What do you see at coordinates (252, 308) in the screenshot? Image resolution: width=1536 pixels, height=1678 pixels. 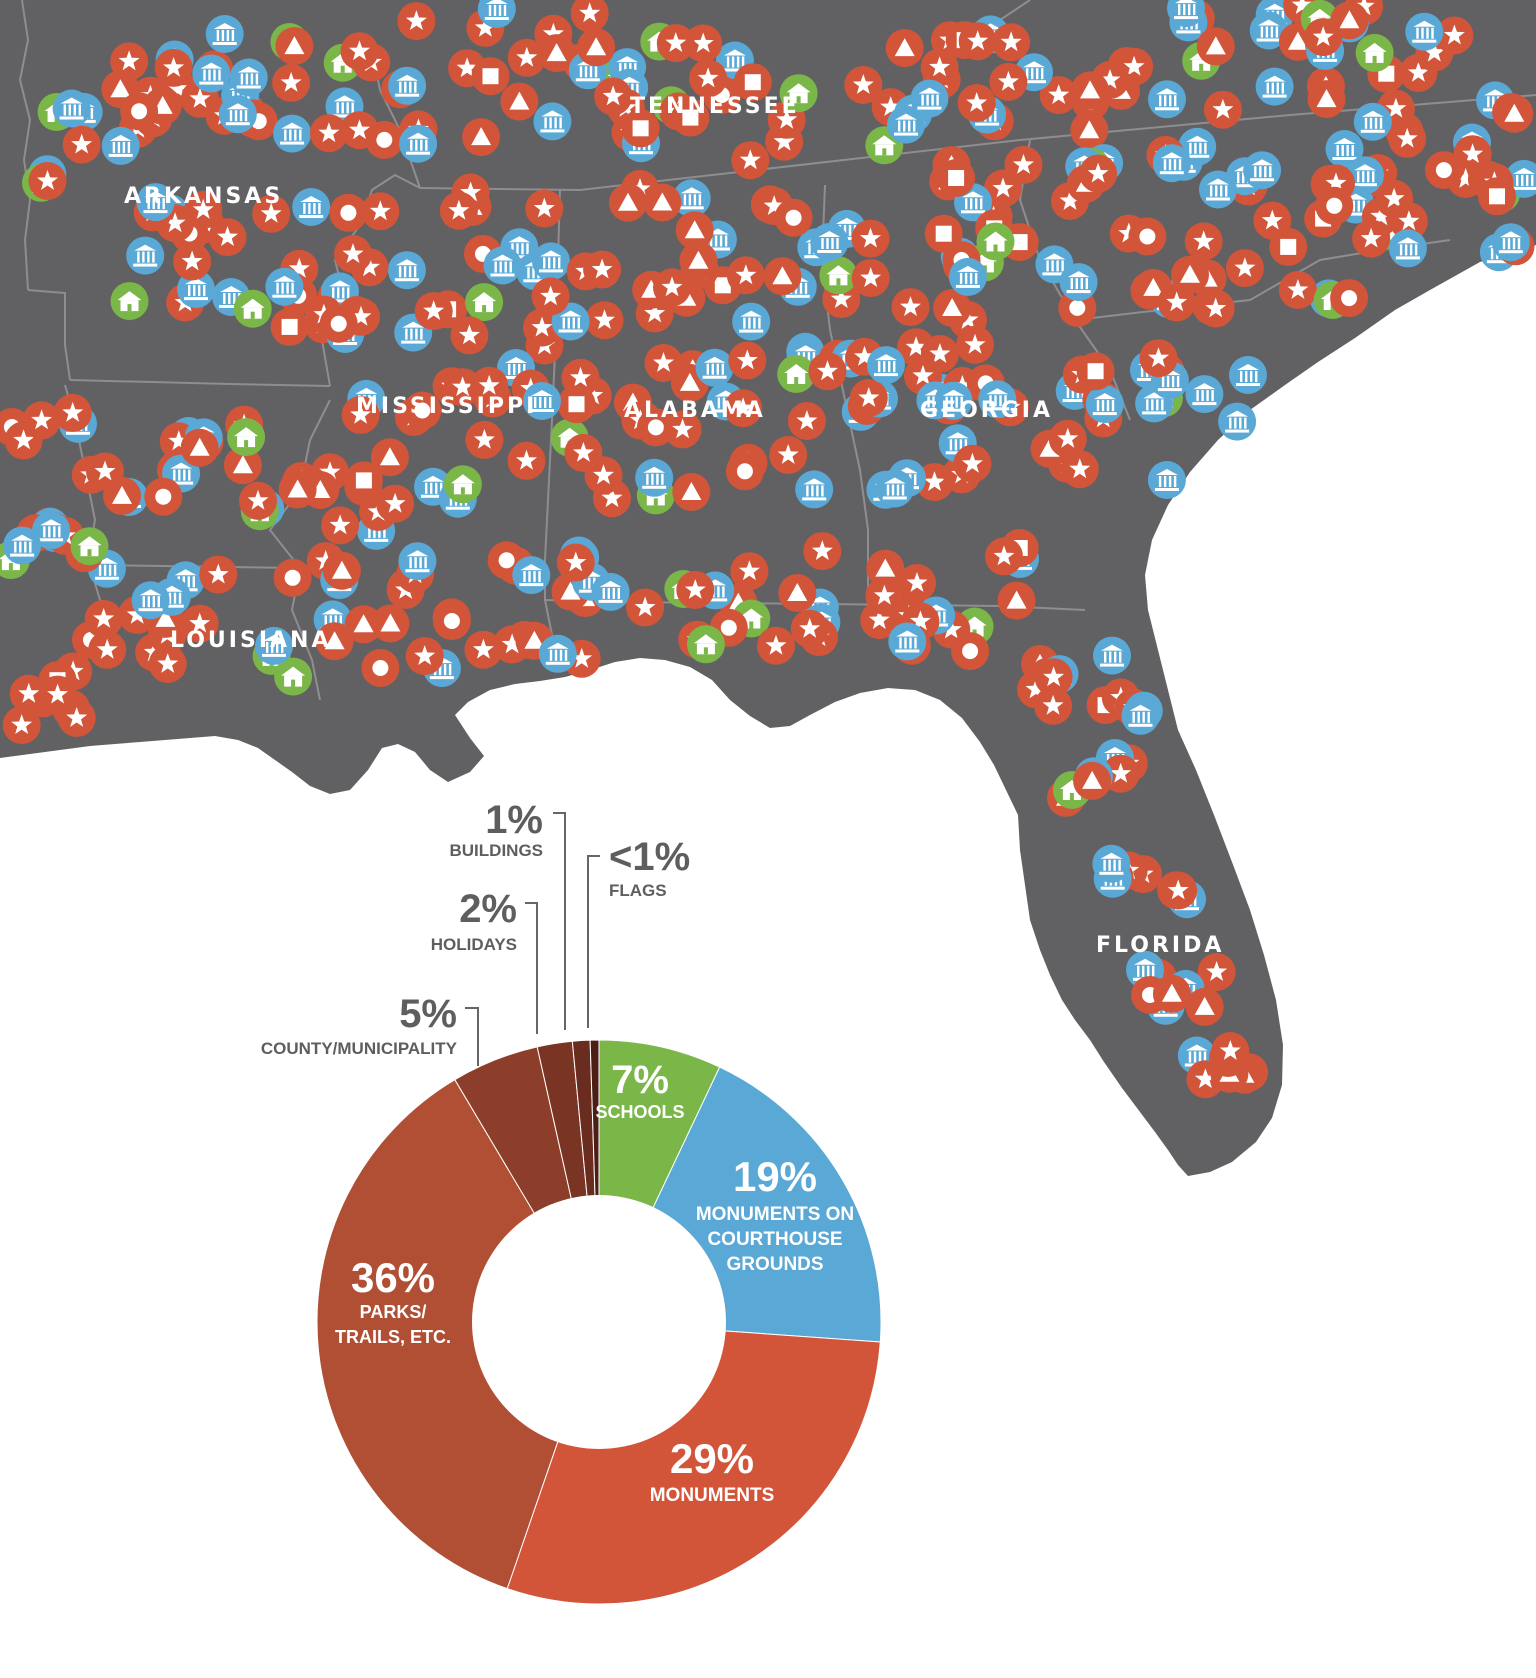 I see `map-marker-school` at bounding box center [252, 308].